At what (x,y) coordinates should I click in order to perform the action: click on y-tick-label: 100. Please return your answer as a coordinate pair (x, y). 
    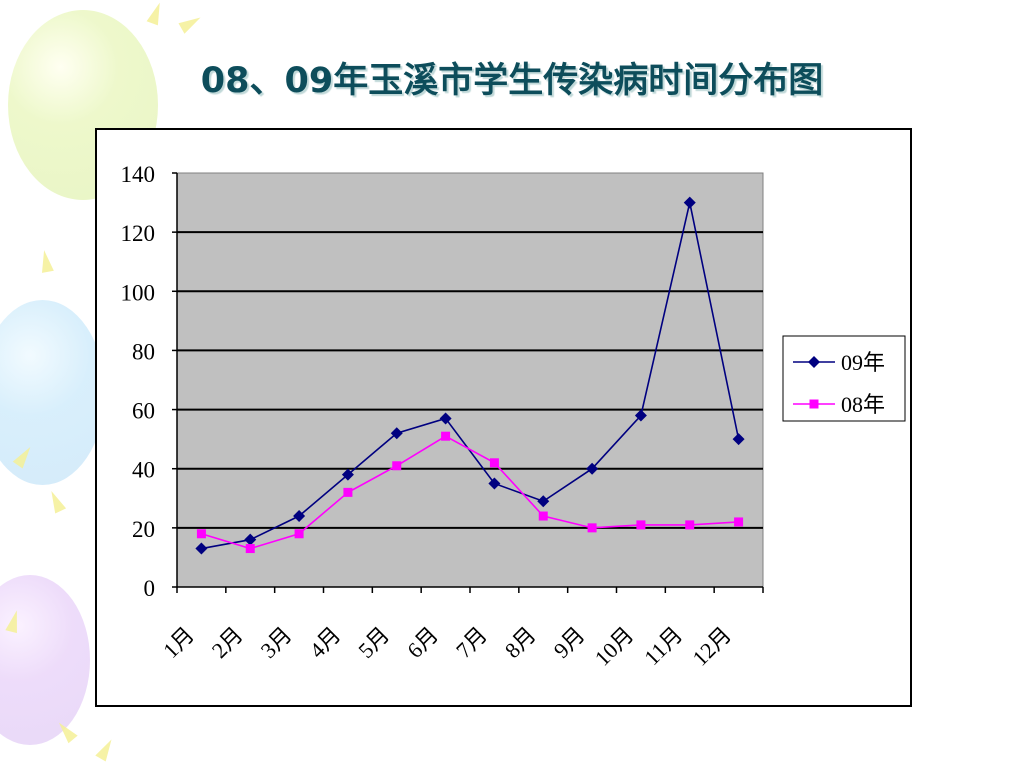
    Looking at the image, I should click on (138, 292).